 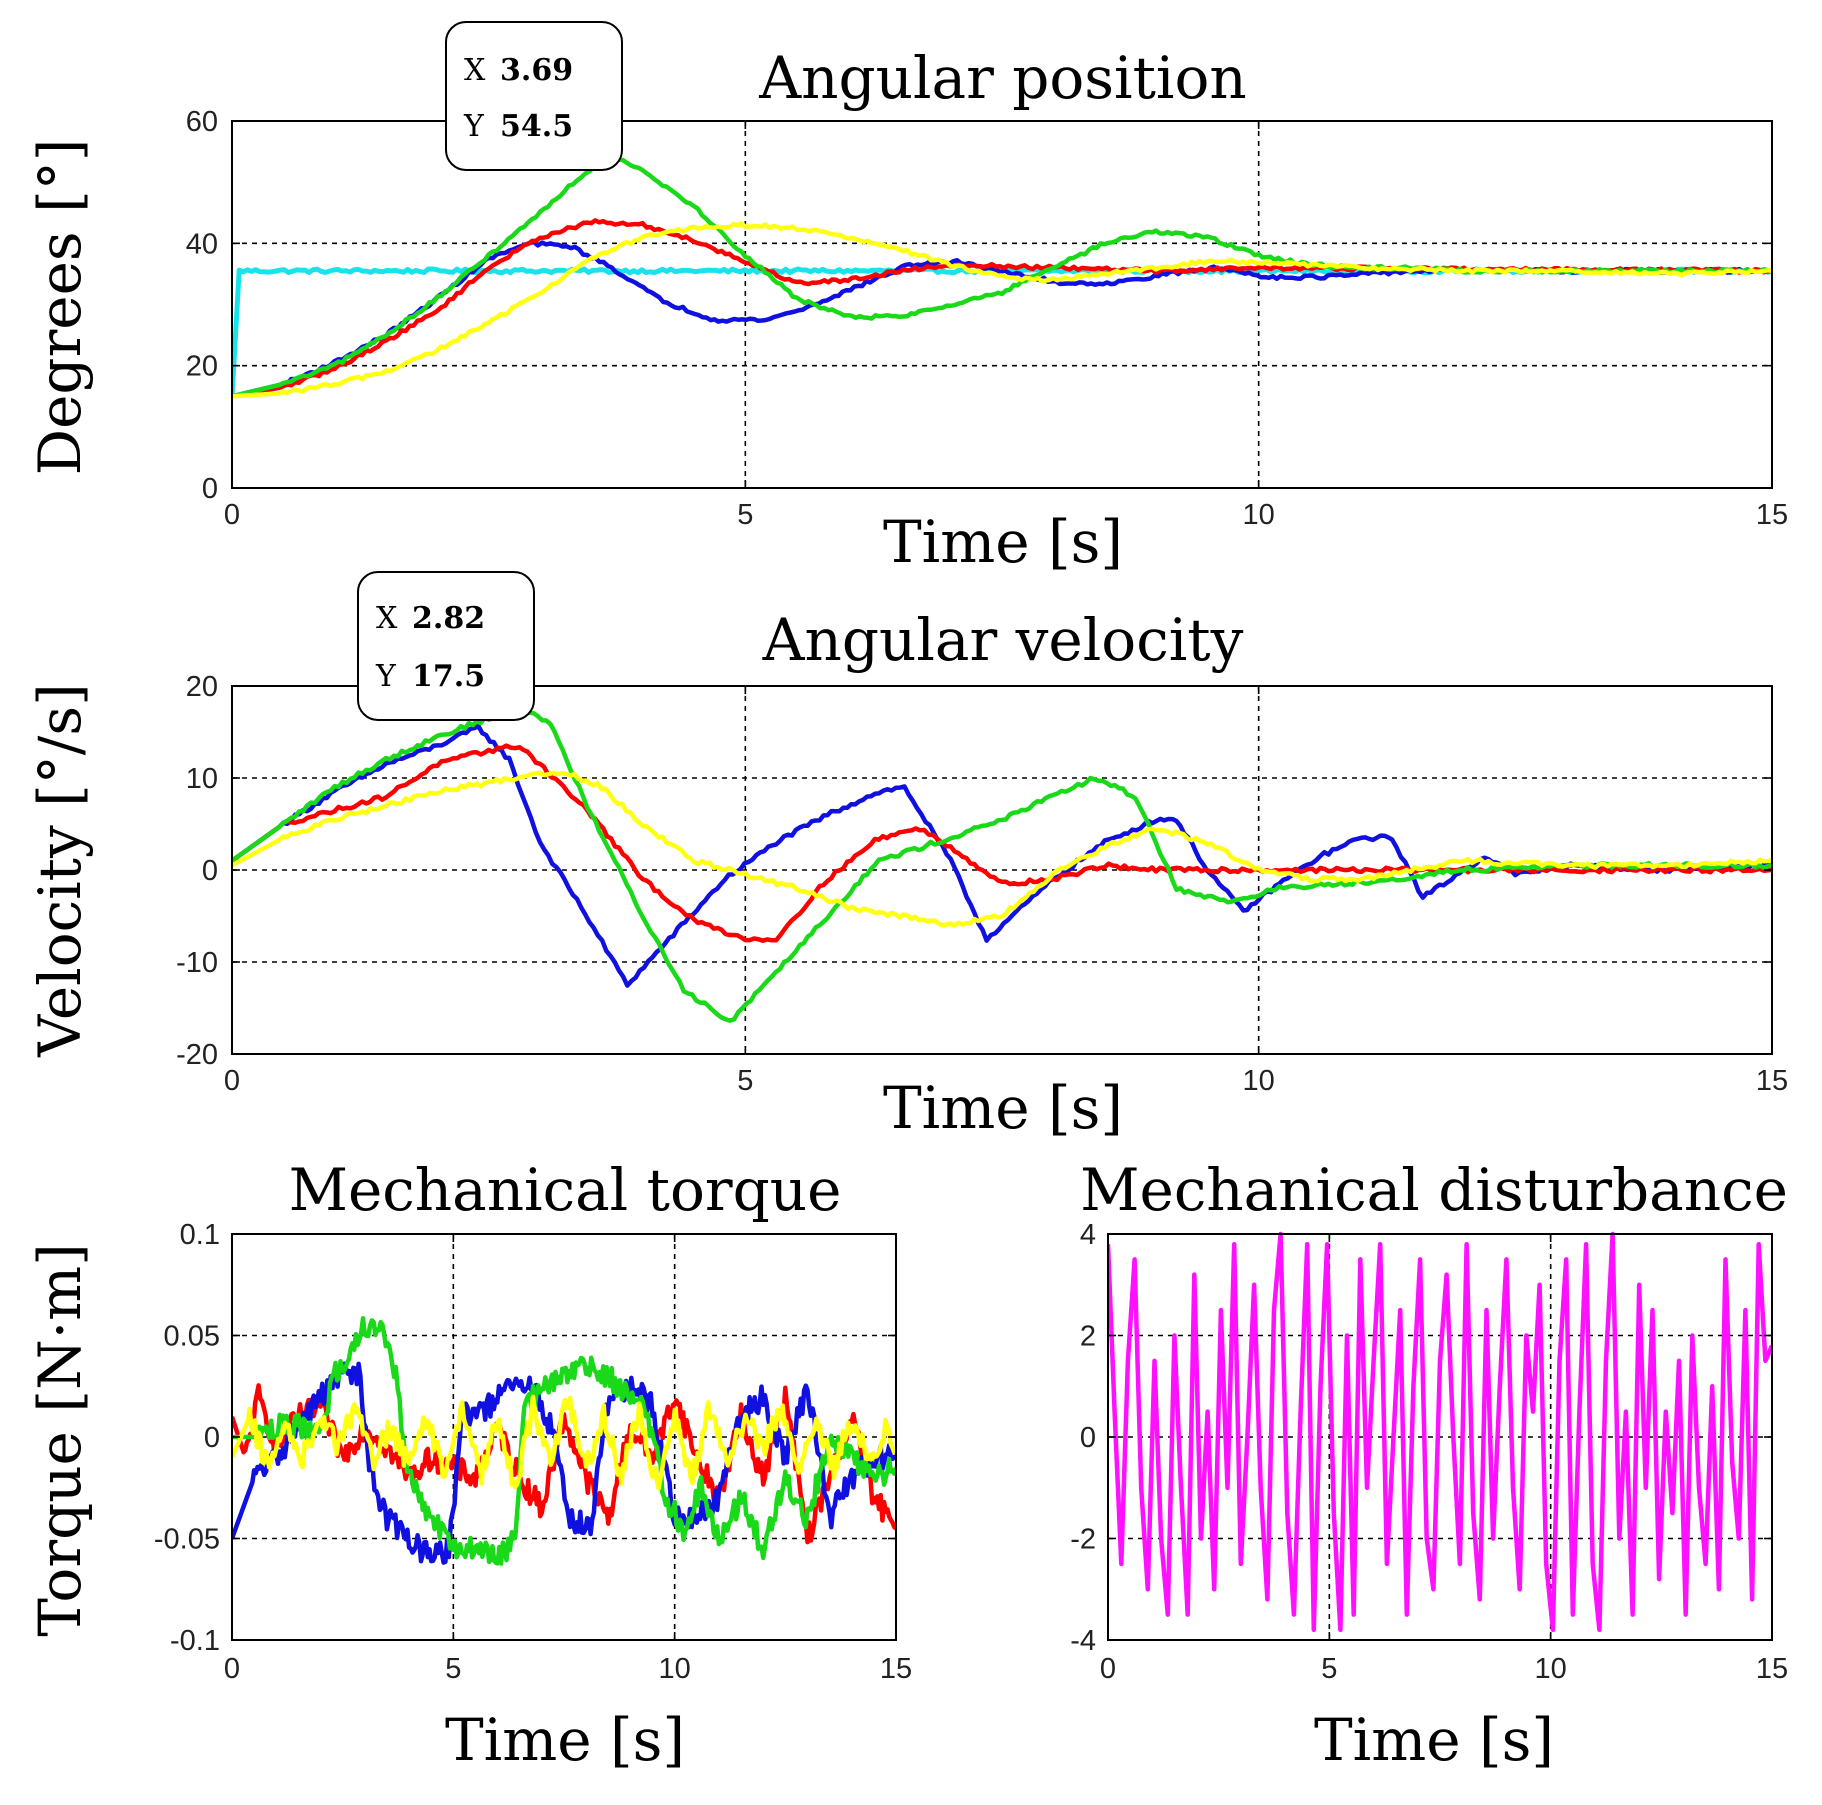 I want to click on velocity-datatip-box, so click(x=446, y=646).